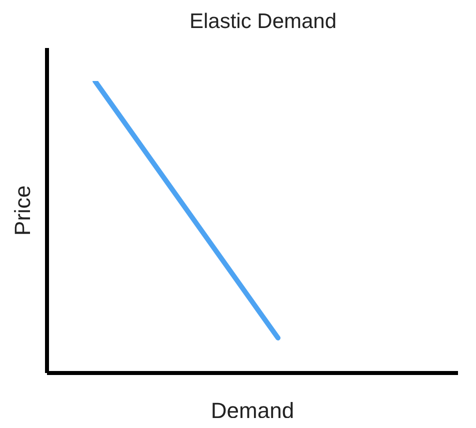 This screenshot has height=428, width=476. I want to click on y-axis-title: Price, so click(22, 210).